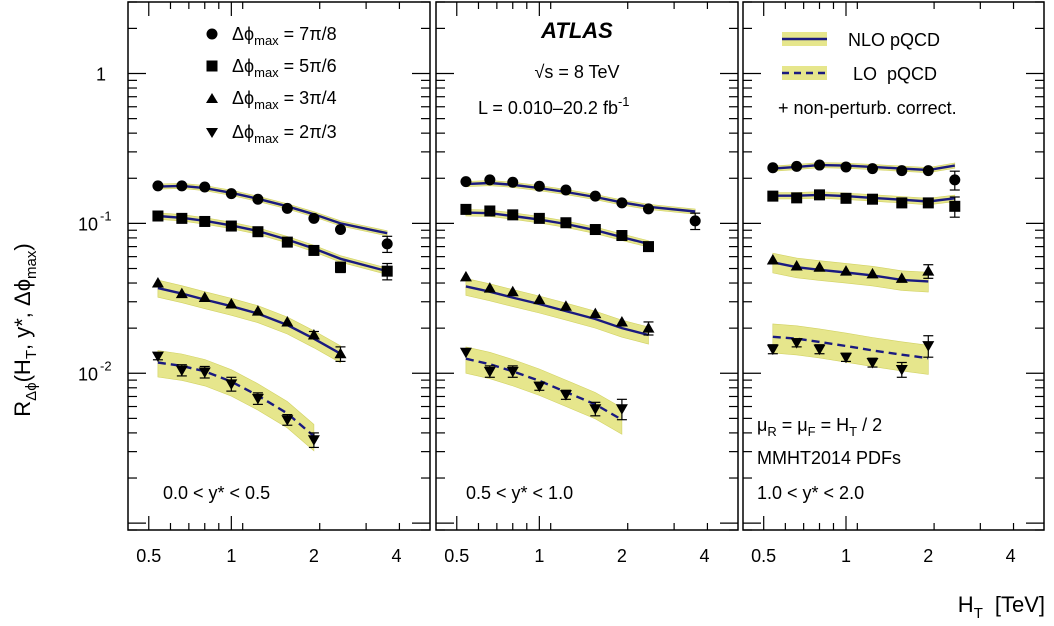 This screenshot has height=626, width=1054. What do you see at coordinates (284, 100) in the screenshot?
I see `legend-label-3pi4: Δϕmax = 3π/4` at bounding box center [284, 100].